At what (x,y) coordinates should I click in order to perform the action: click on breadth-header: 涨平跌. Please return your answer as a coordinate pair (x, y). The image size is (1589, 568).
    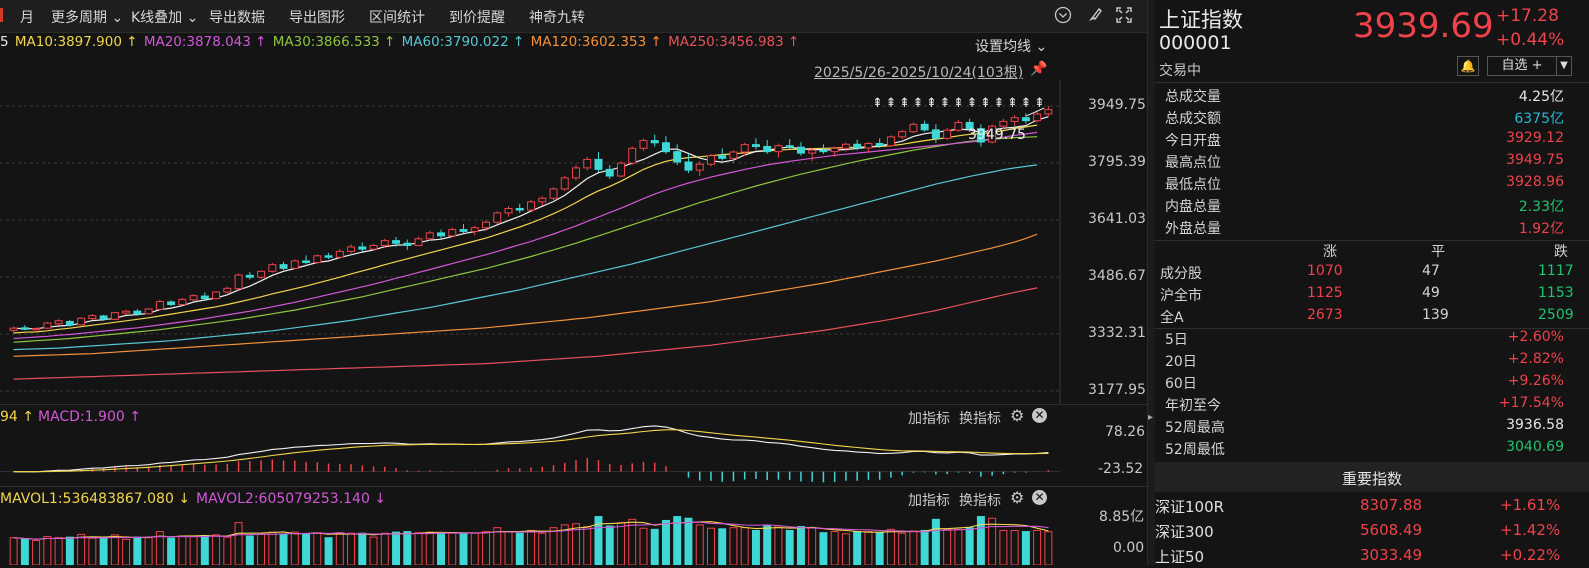
    Looking at the image, I should click on (1372, 252).